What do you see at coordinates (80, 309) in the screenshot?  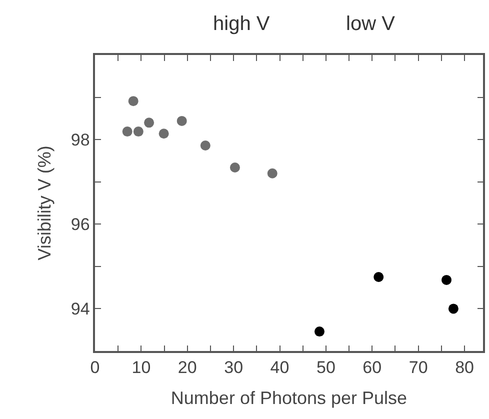 I see `y-tick-label: 94` at bounding box center [80, 309].